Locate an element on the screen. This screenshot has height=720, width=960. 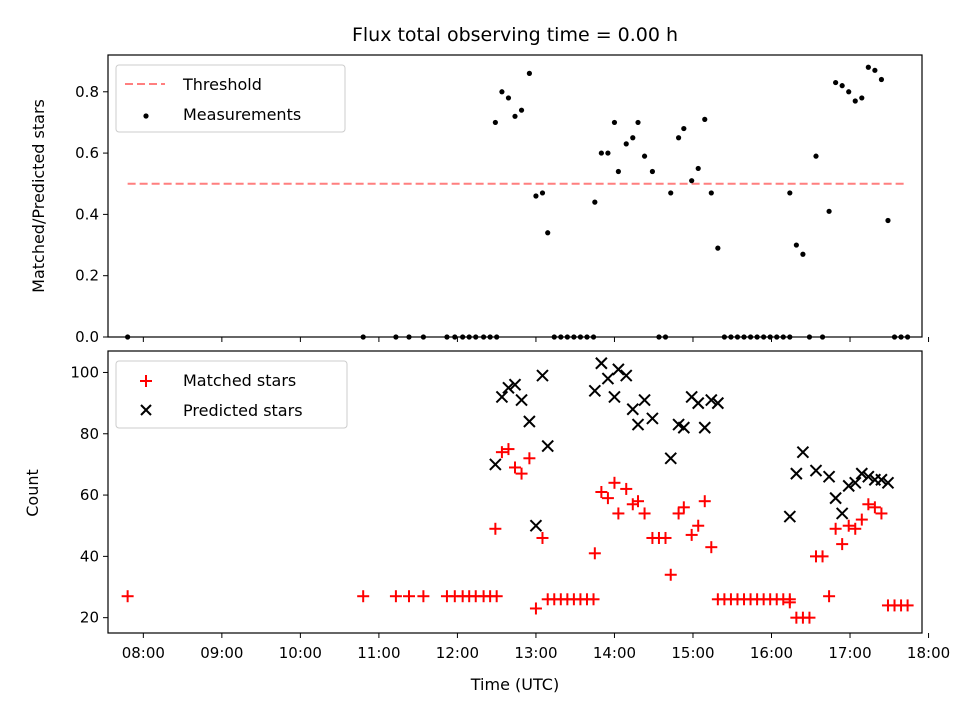
chart-title: Flux total observing time = 0.00 h is located at coordinates (515, 35).